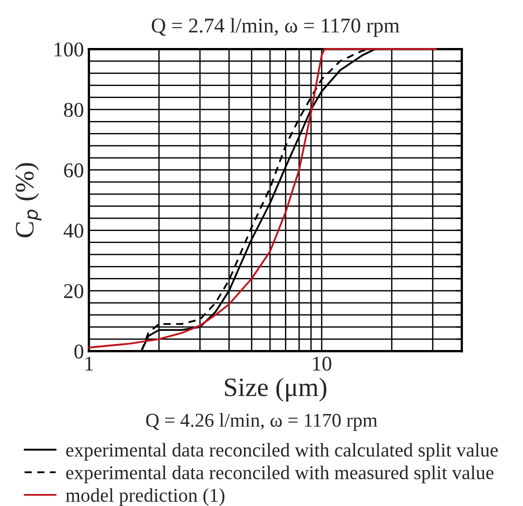 This screenshot has height=506, width=523. Describe the element at coordinates (275, 390) in the screenshot. I see `x-axis-title: Size (μm)` at that location.